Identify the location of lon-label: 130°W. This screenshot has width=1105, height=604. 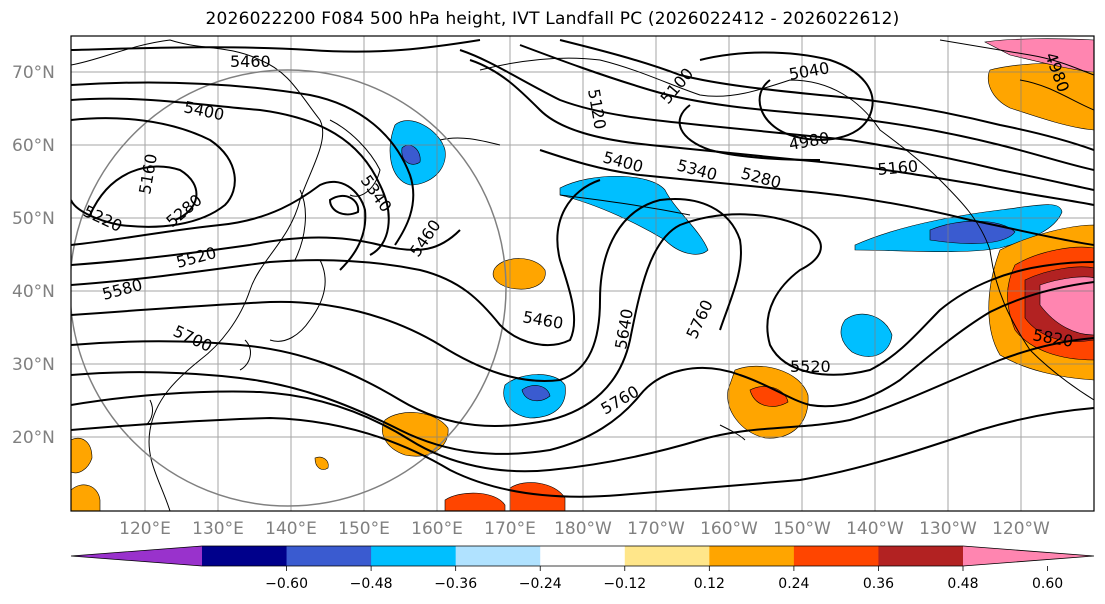
(948, 529).